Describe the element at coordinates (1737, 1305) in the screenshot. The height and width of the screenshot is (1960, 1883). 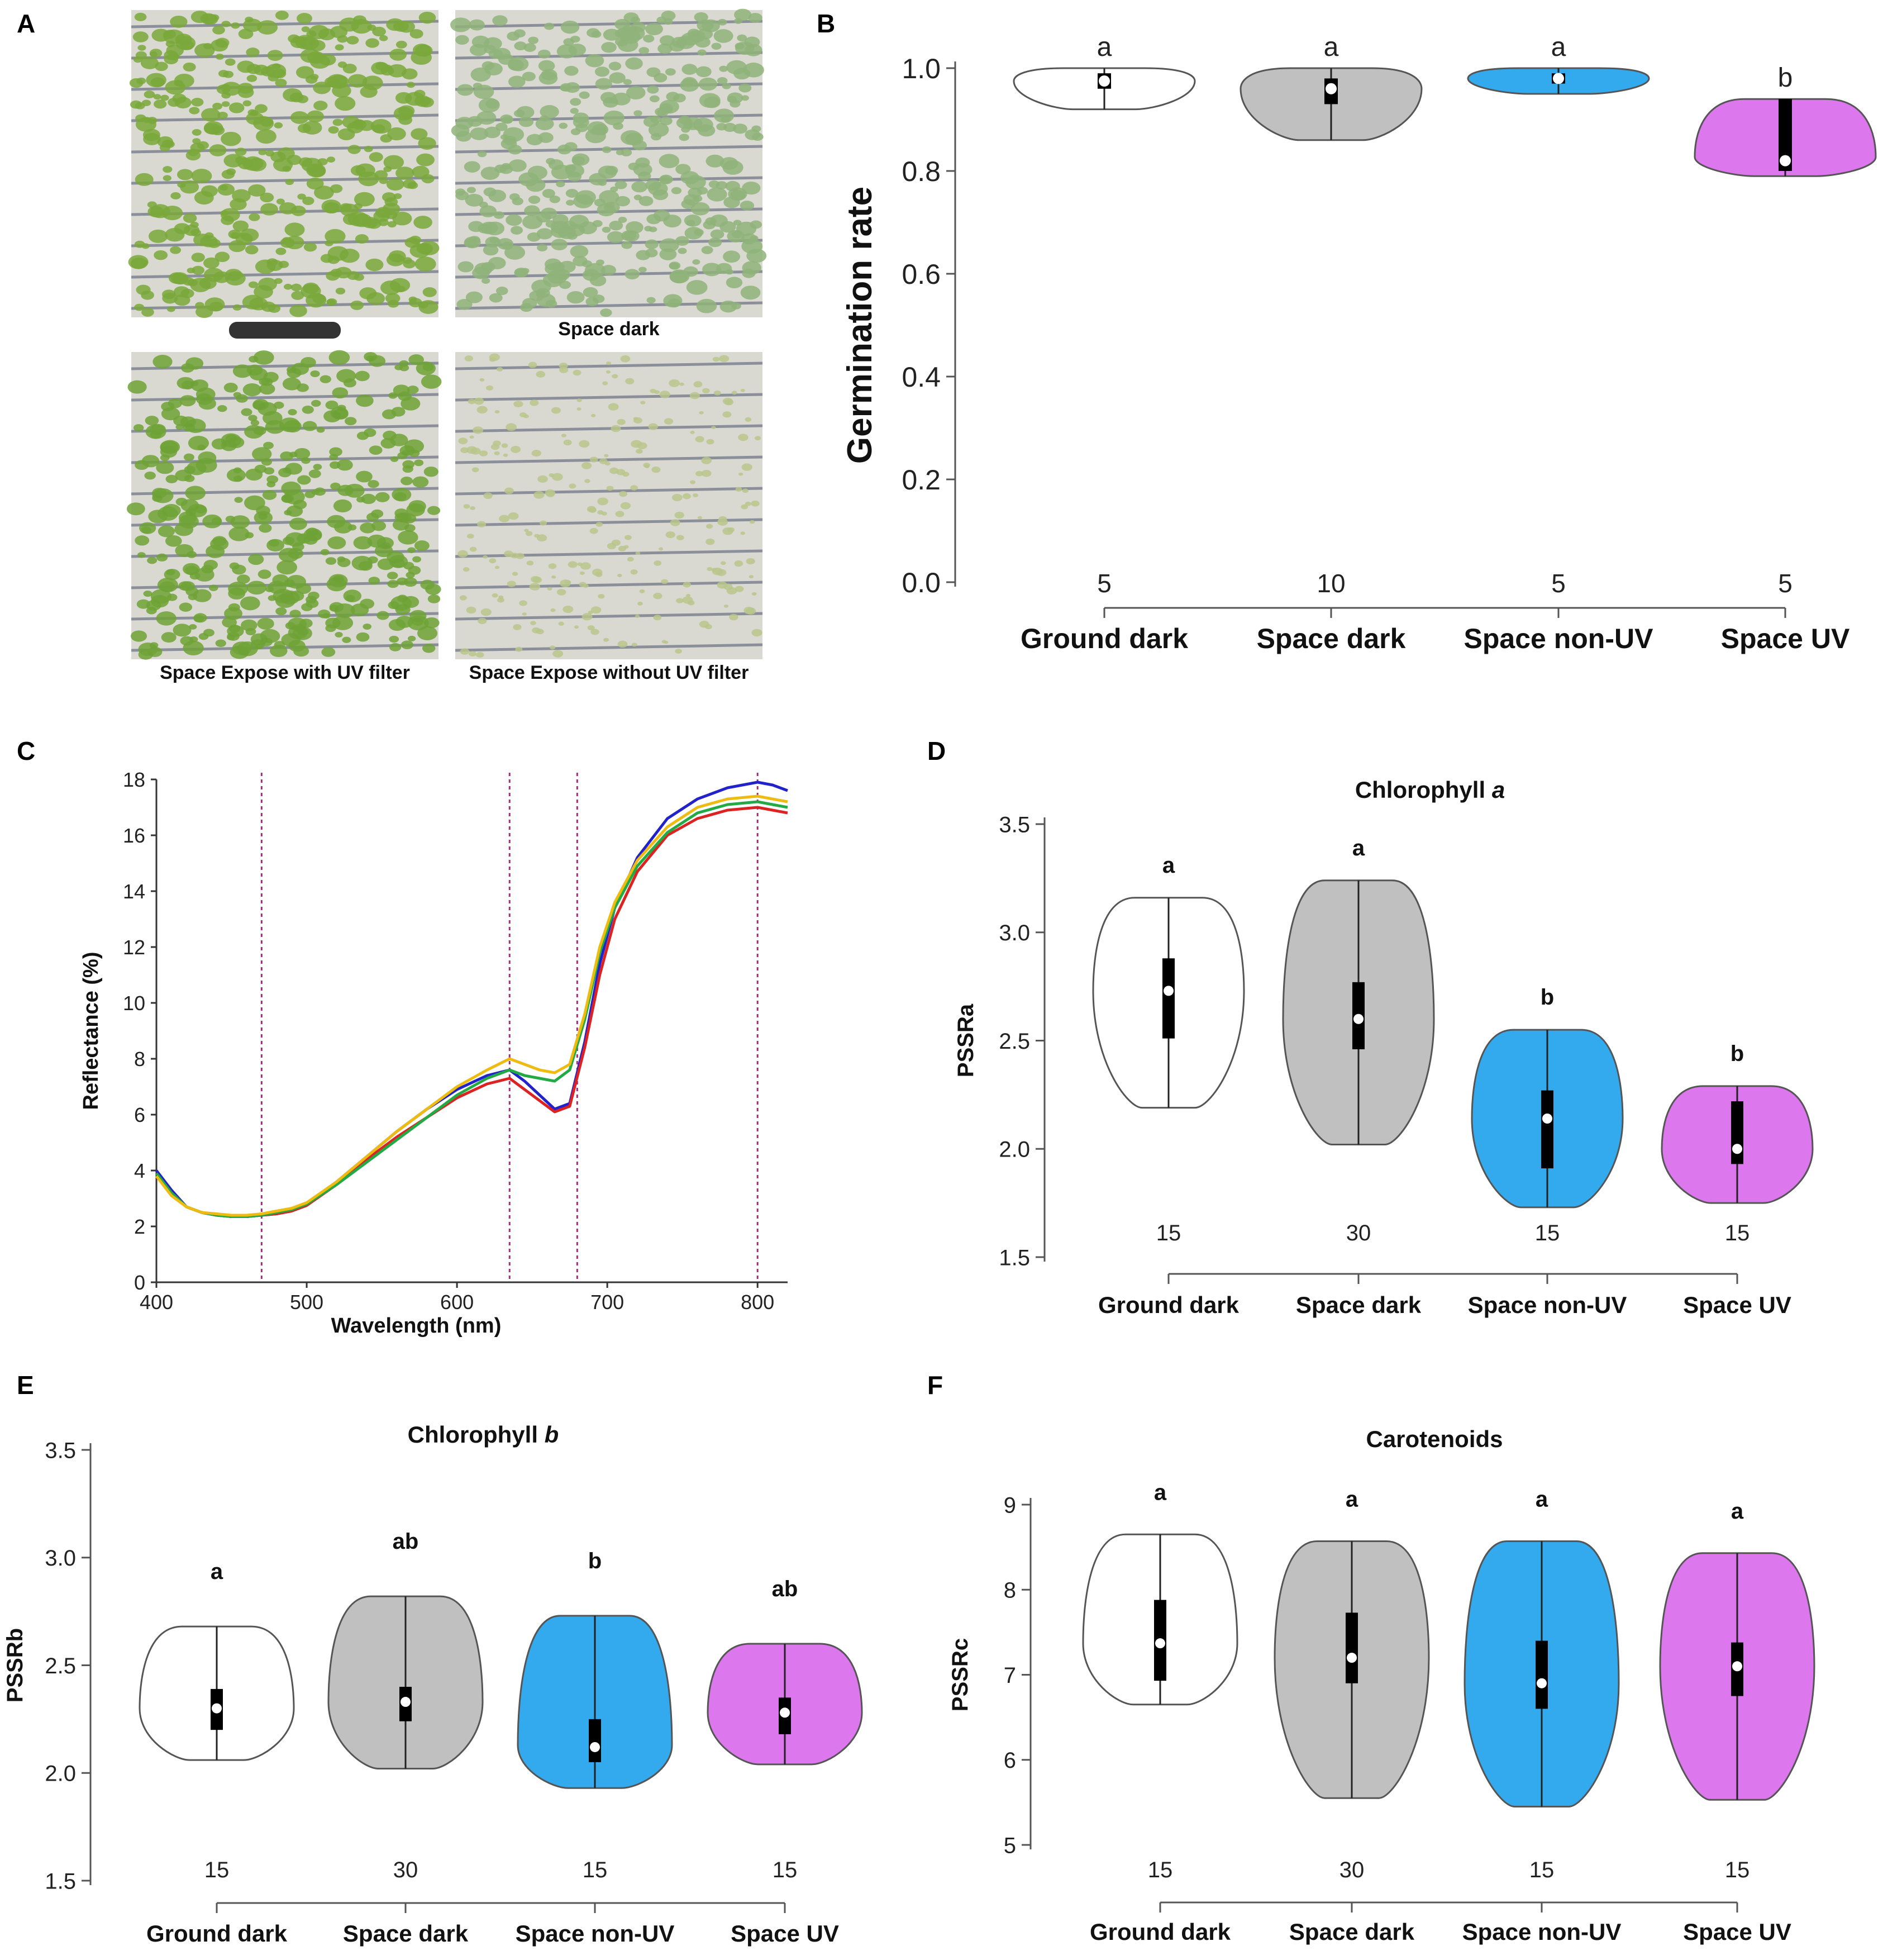
I see `x-category-space-uv: Space UV` at that location.